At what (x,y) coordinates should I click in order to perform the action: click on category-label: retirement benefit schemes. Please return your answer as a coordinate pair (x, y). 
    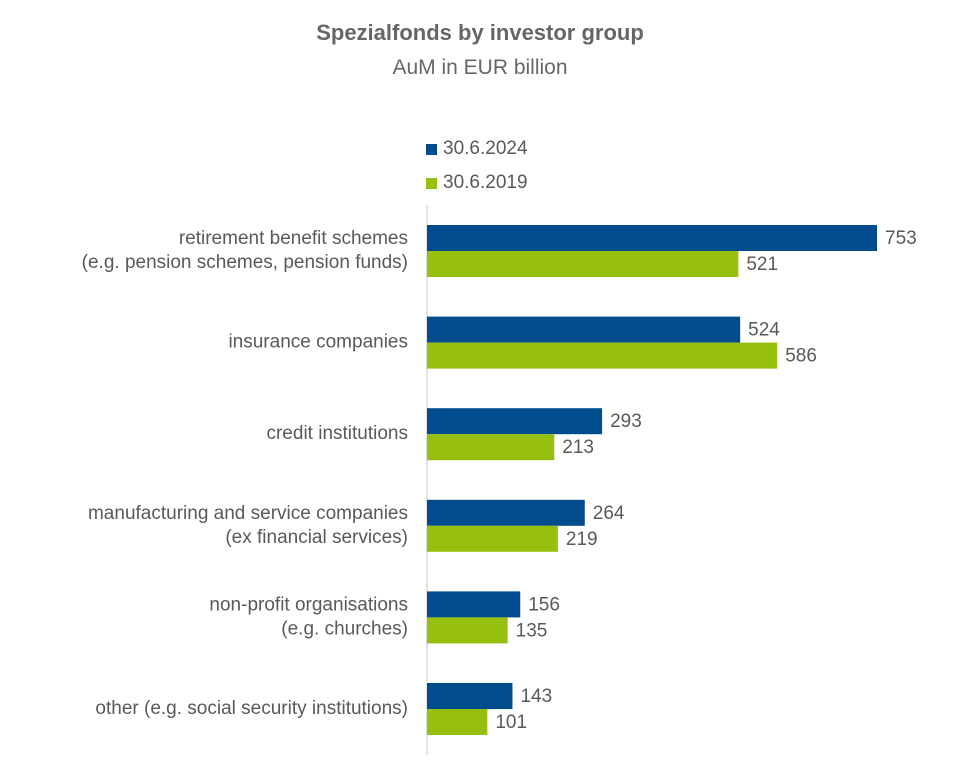
    Looking at the image, I should click on (293, 238).